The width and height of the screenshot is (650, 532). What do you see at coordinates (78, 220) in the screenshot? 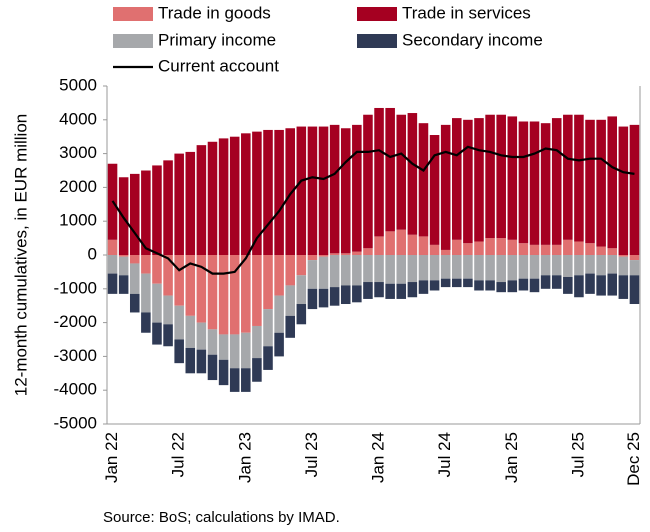
I see `y-tick-label: 1000` at bounding box center [78, 220].